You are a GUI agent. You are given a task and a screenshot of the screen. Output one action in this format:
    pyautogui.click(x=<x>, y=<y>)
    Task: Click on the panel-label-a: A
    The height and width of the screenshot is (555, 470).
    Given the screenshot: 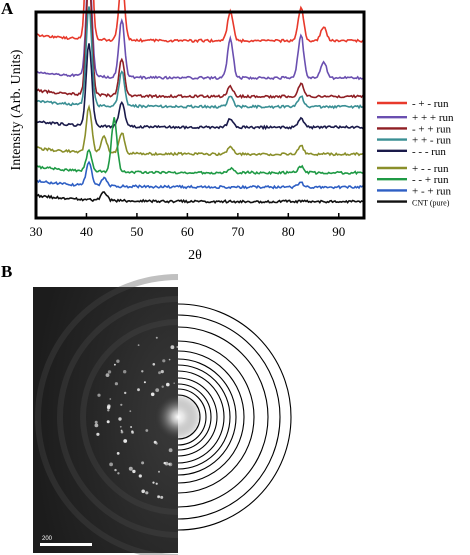 What is the action you would take?
    pyautogui.click(x=7, y=9)
    